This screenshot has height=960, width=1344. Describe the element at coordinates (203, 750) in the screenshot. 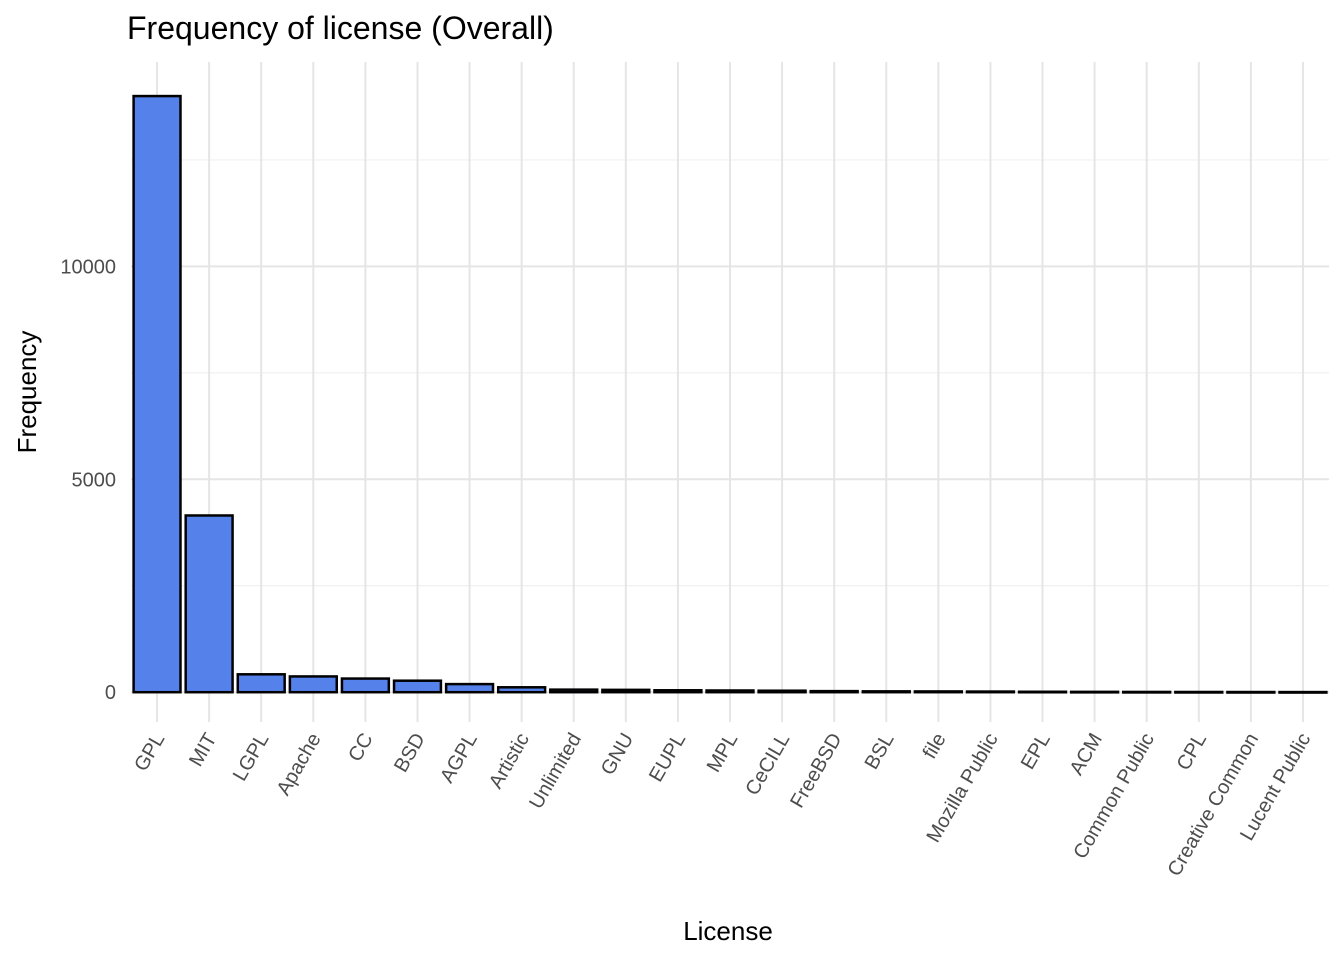

I see `x-tick-label: MIT` at that location.